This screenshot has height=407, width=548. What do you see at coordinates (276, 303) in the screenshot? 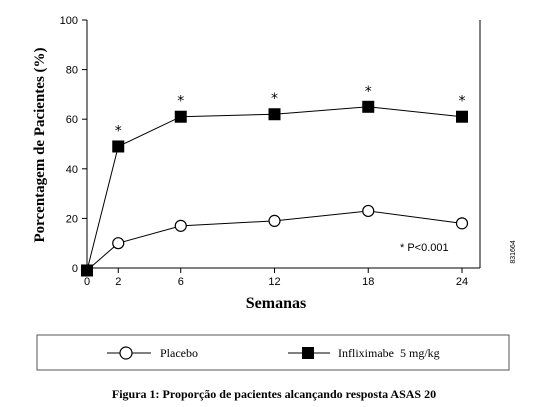
I see `x-axis-title: Semanas` at bounding box center [276, 303].